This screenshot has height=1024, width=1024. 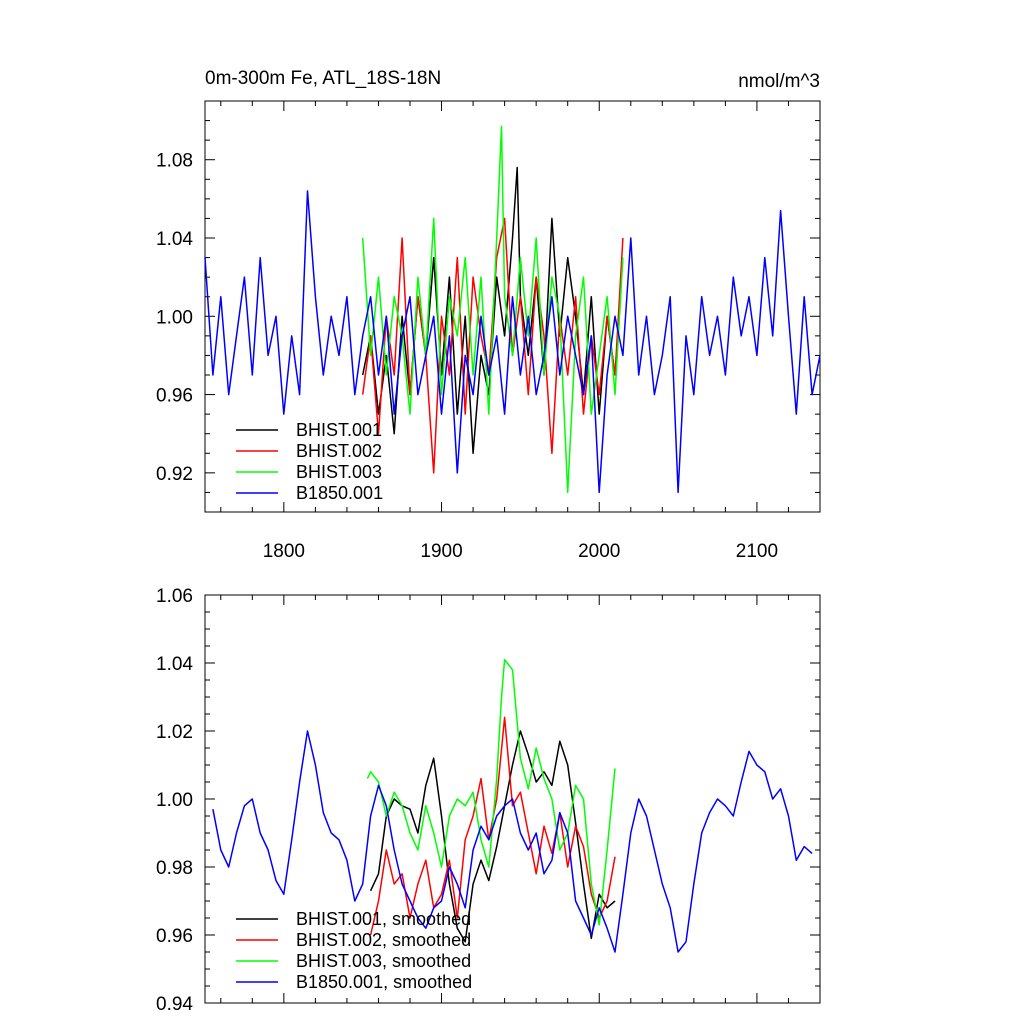 What do you see at coordinates (599, 551) in the screenshot?
I see `x-tick-label: 2000` at bounding box center [599, 551].